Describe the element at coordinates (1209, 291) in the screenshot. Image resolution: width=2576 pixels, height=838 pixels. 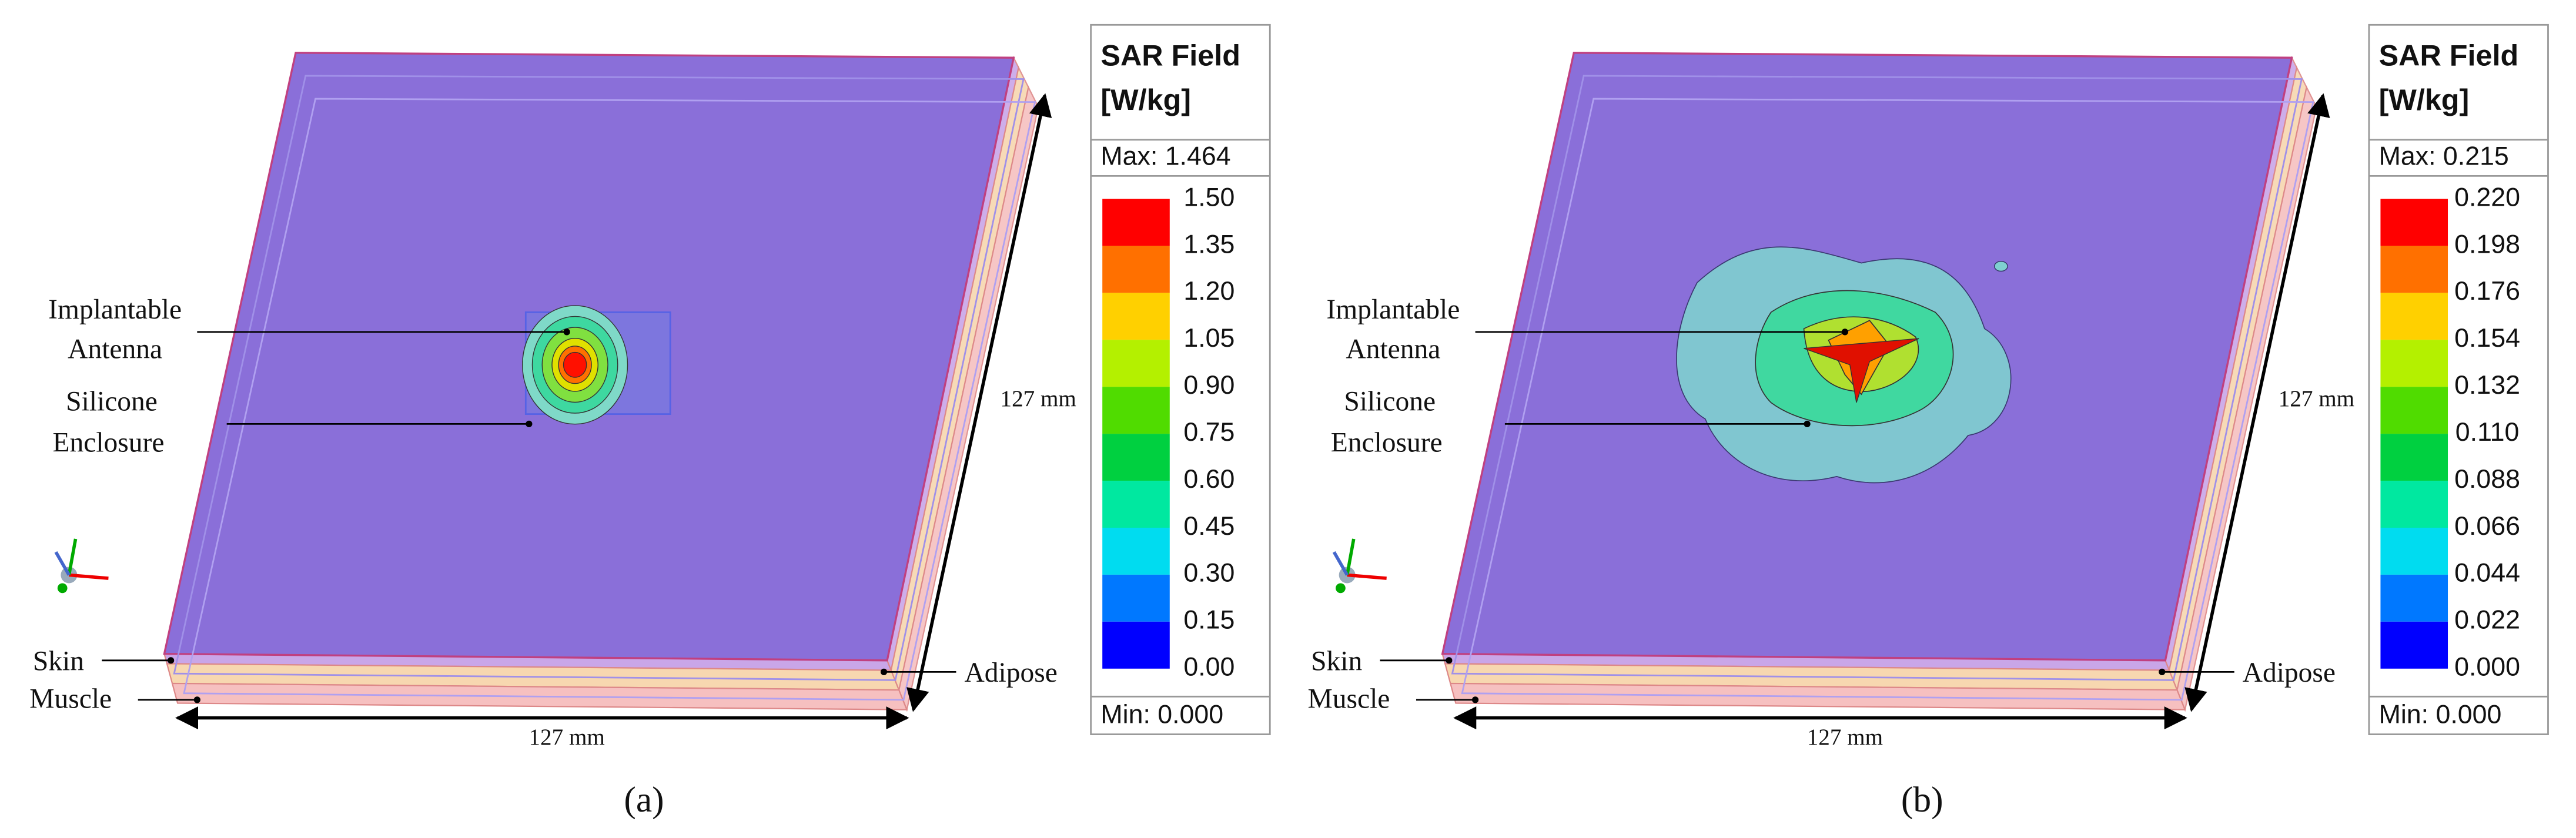
I see `legend-tick-label: 1.20` at that location.